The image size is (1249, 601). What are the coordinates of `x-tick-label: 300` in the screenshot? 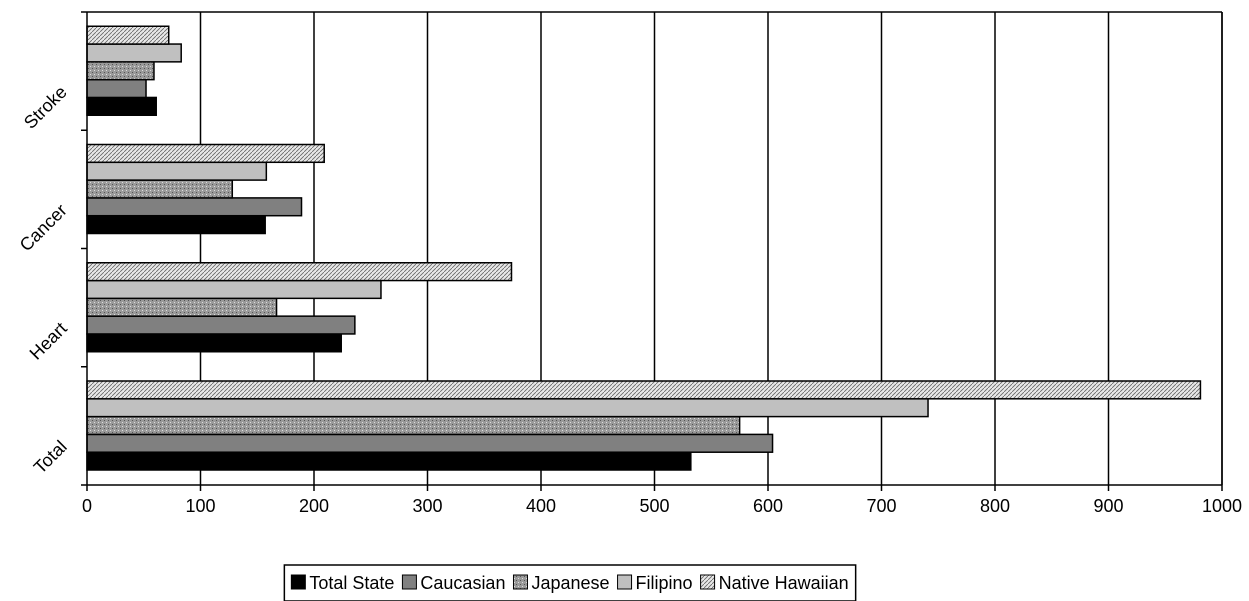 It's located at (427, 506).